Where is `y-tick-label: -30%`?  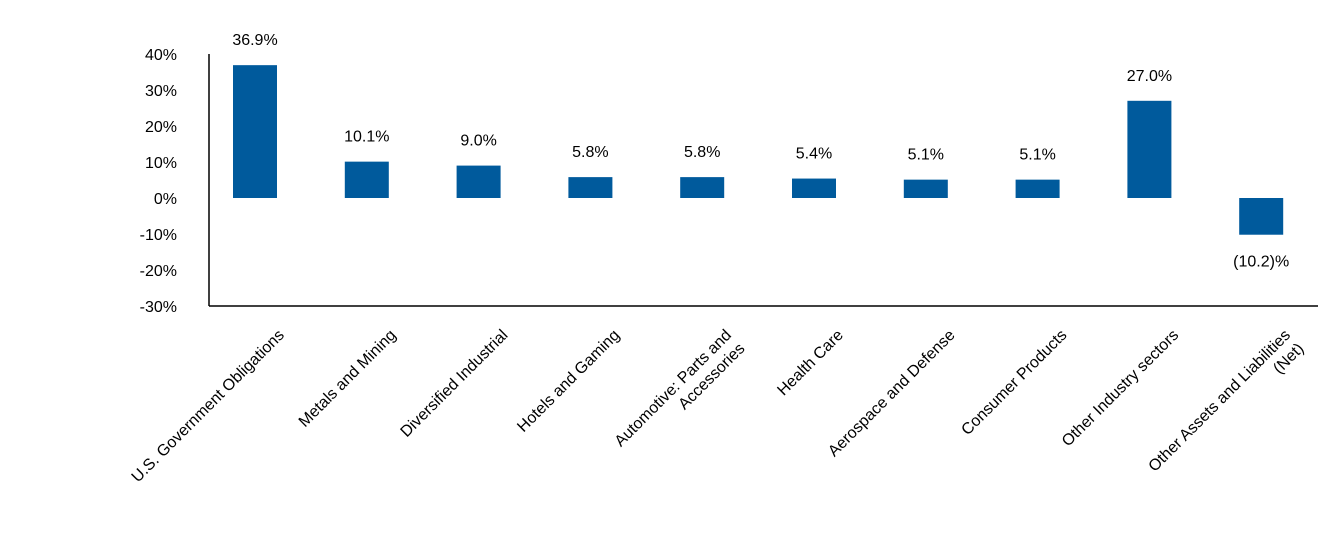
y-tick-label: -30% is located at coordinates (158, 307).